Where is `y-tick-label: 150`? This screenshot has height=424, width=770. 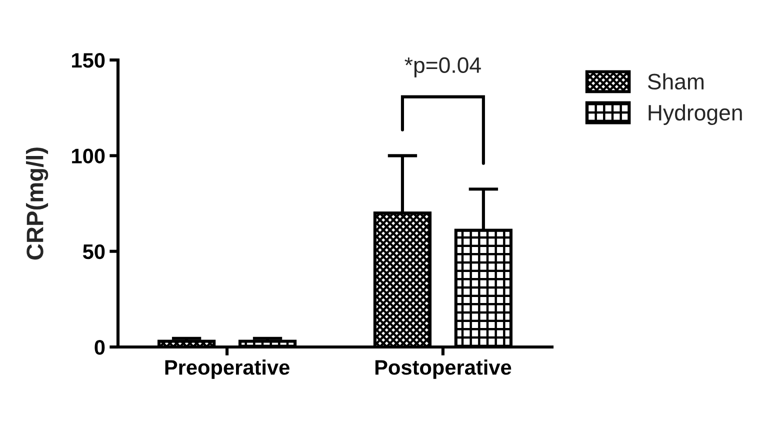 y-tick-label: 150 is located at coordinates (88, 60).